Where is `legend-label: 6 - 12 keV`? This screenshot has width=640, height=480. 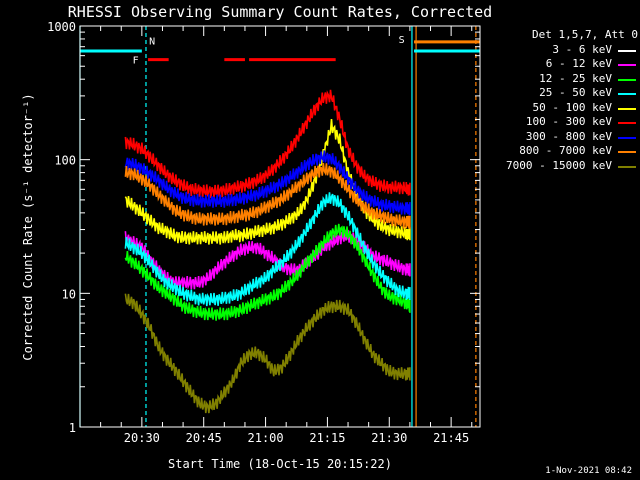
legend-label: 6 - 12 keV is located at coordinates (578, 63).